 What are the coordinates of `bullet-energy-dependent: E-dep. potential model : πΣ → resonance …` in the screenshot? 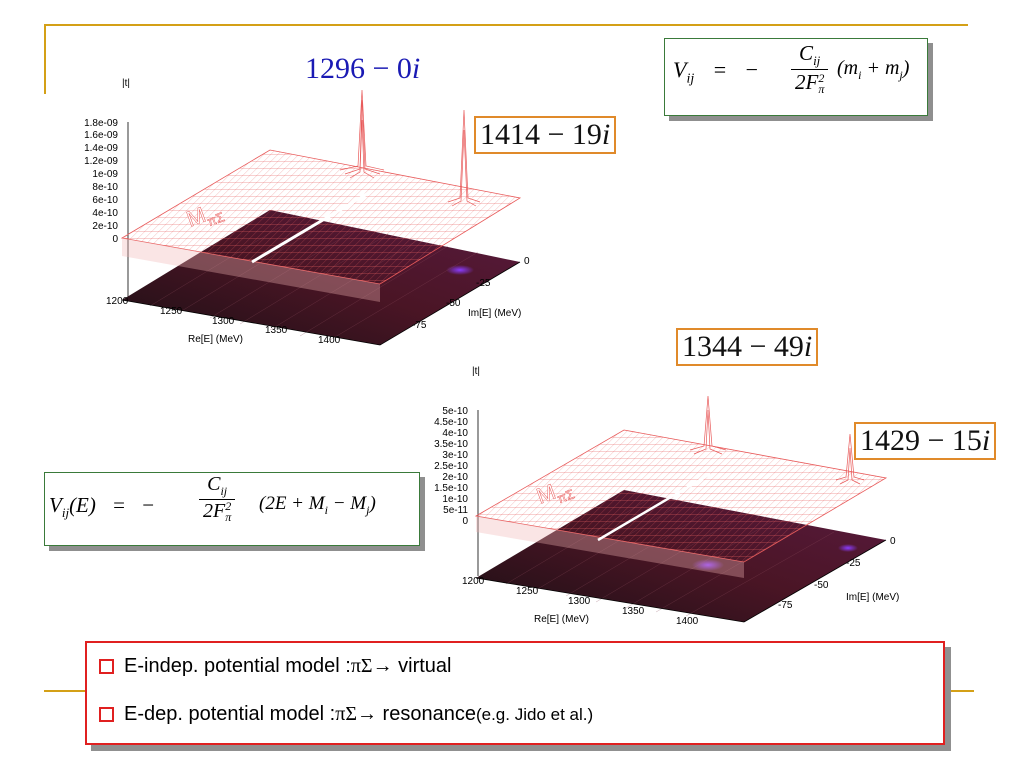 It's located at (346, 714).